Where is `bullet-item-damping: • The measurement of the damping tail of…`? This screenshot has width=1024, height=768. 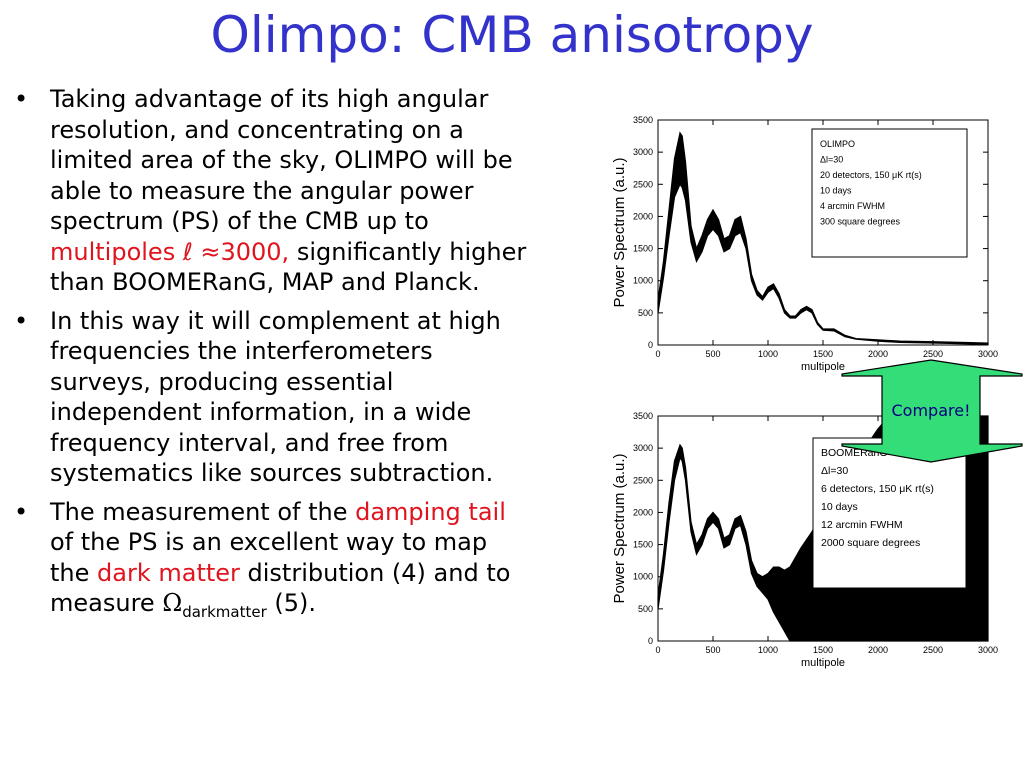
bullet-item-damping: • The measurement of the damping tail of… is located at coordinates (309, 562).